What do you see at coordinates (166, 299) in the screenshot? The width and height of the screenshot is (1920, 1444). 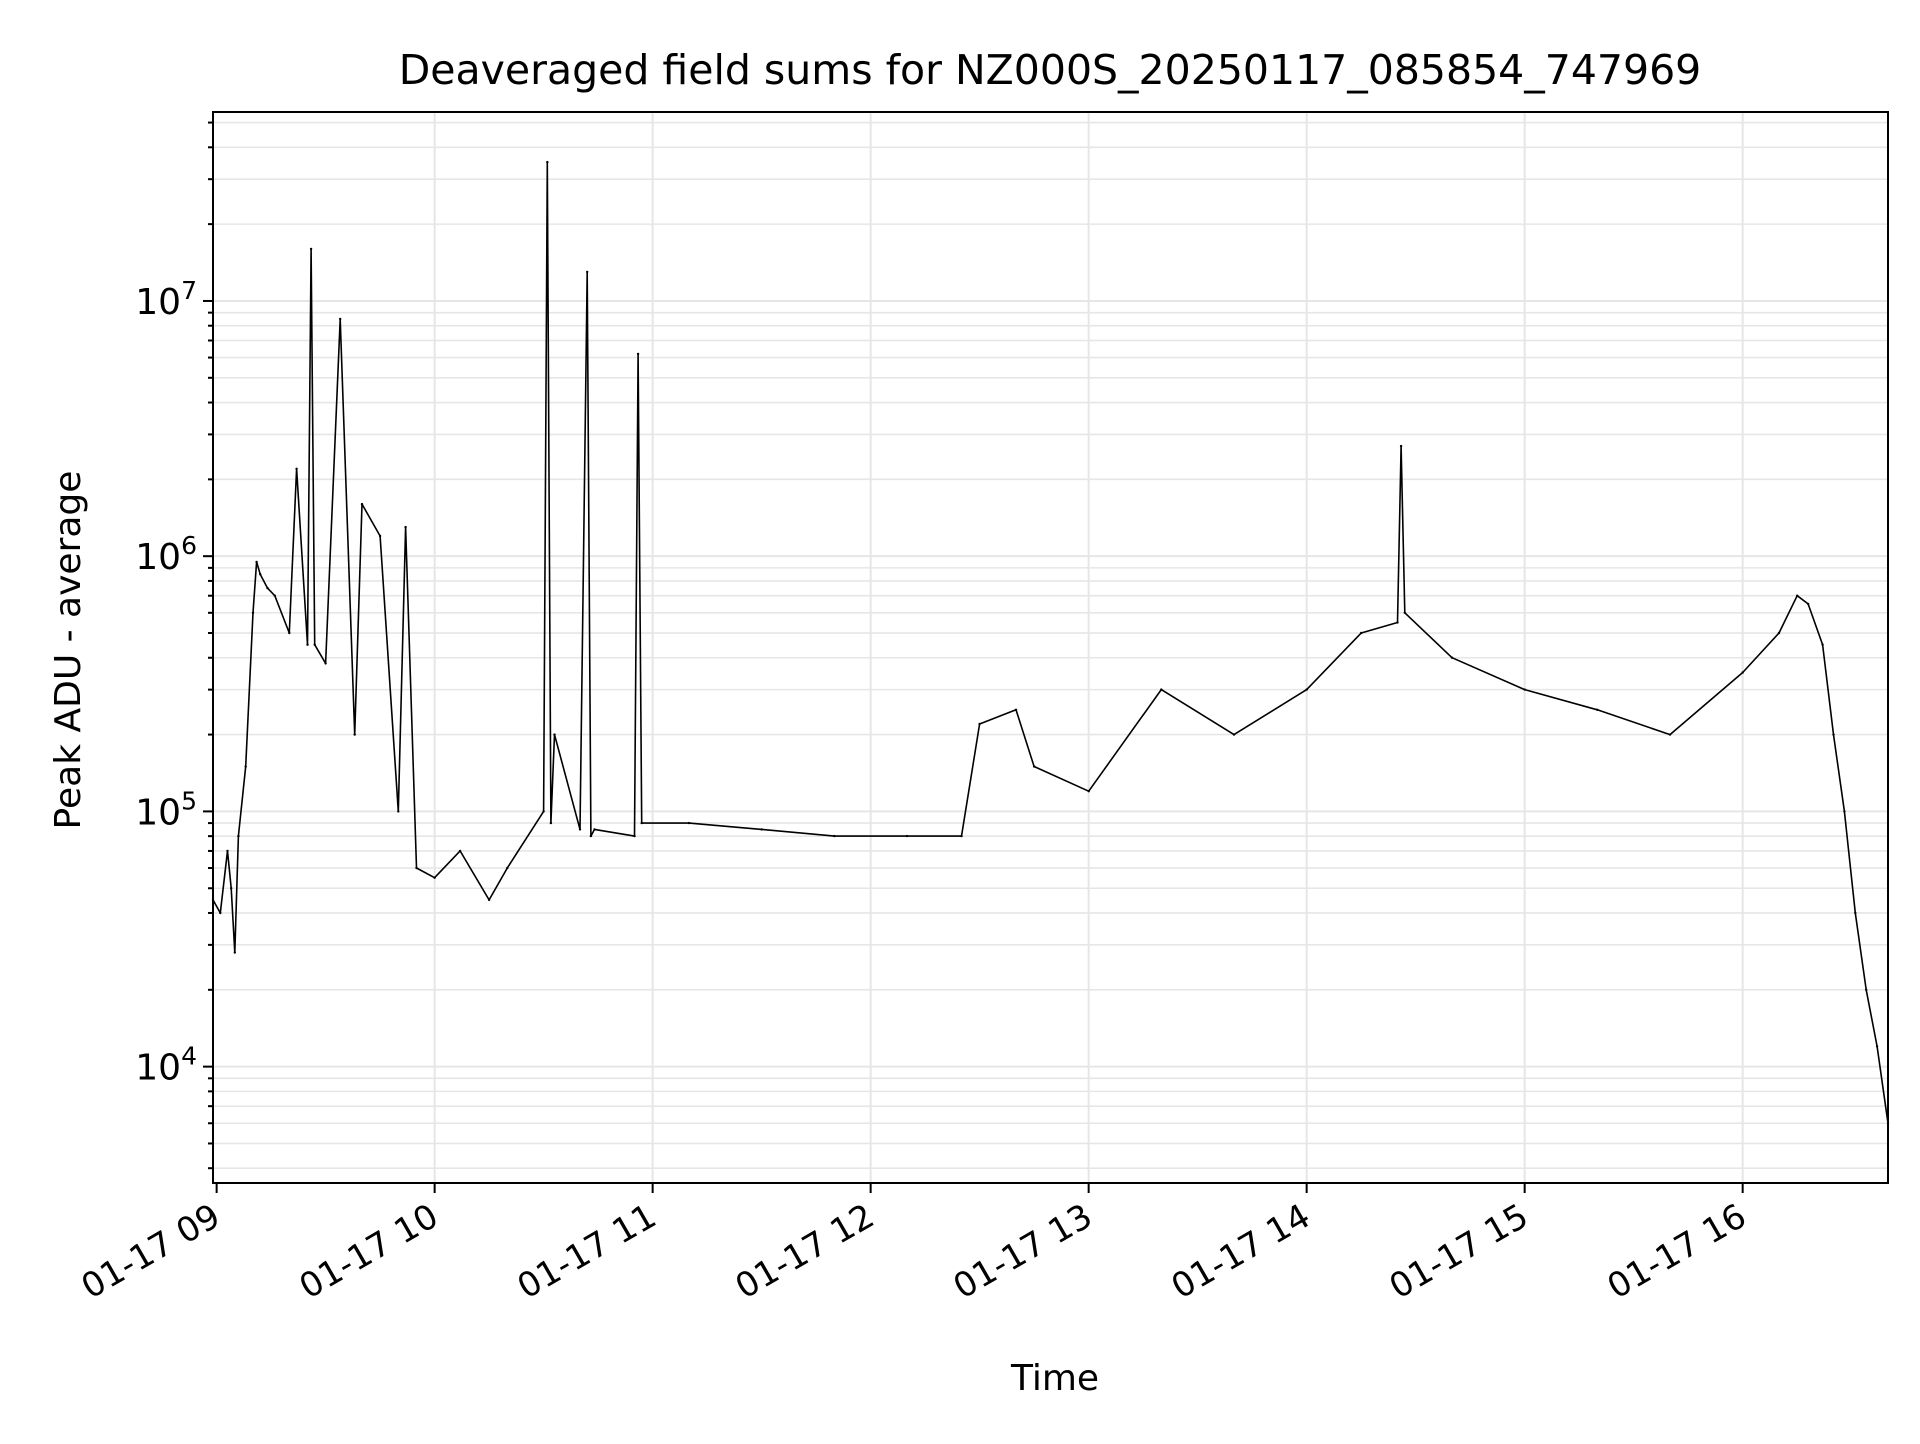 I see `y-tick-label: 10⁷` at bounding box center [166, 299].